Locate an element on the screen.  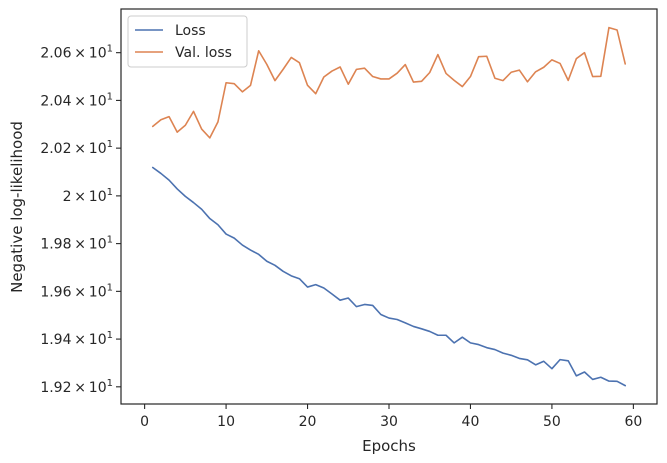
legend: Loss Val. loss is located at coordinates (187, 41).